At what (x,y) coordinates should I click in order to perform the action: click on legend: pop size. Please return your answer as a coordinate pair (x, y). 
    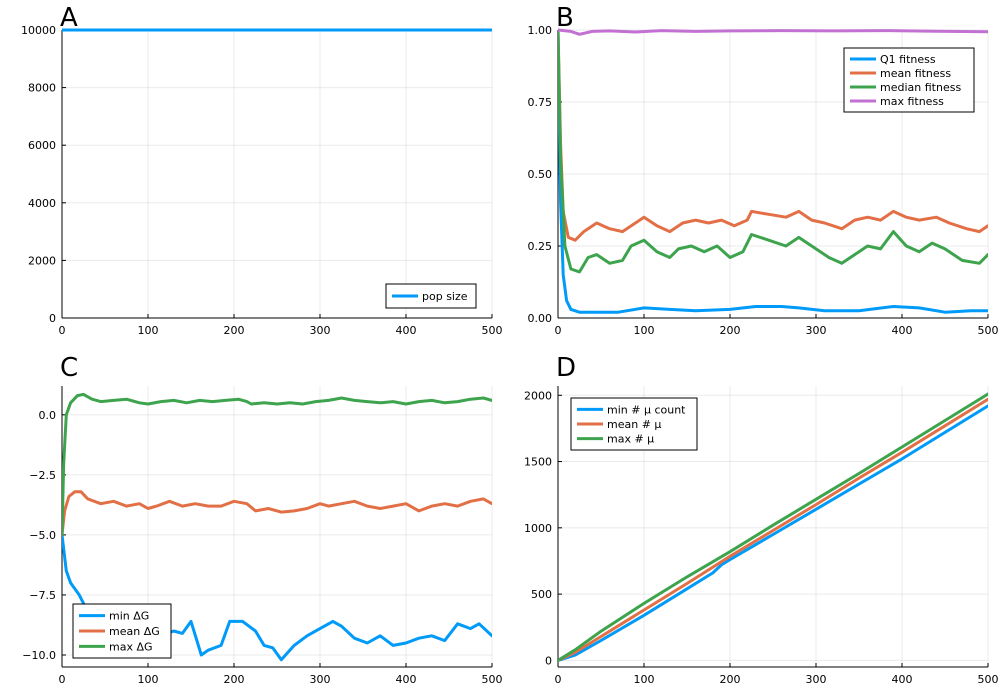
    Looking at the image, I should click on (431, 296).